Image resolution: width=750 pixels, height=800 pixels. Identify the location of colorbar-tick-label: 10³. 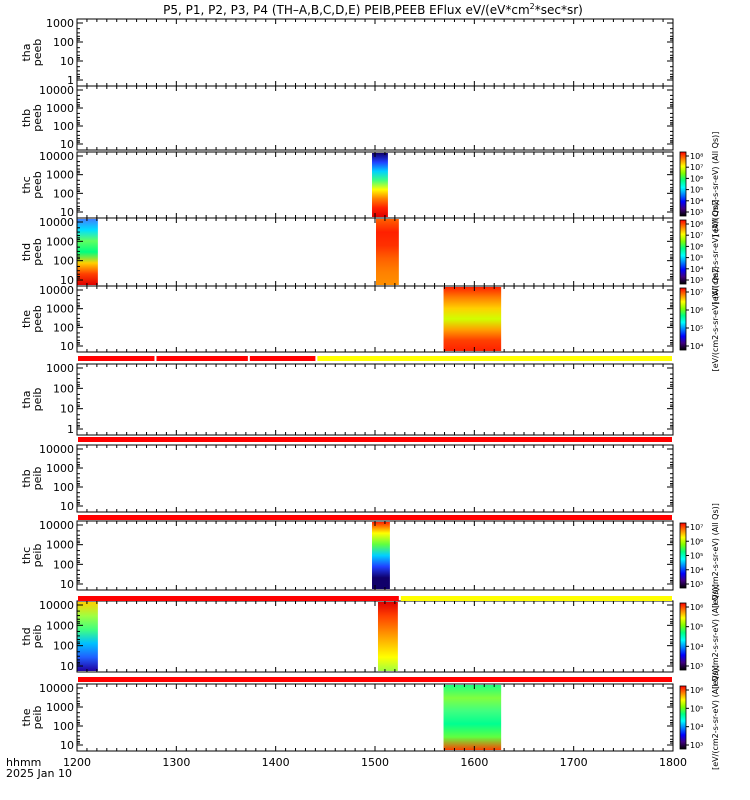
(696, 584).